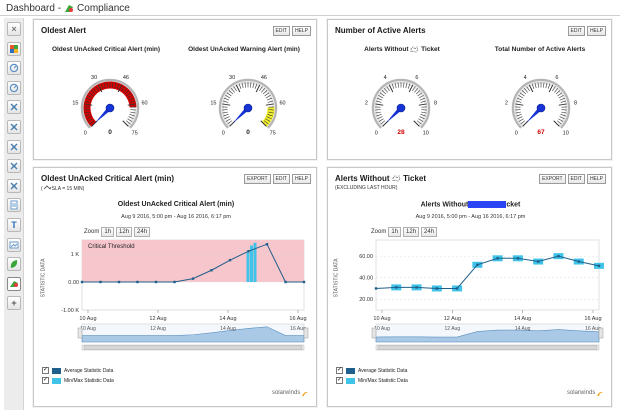 The height and width of the screenshot is (414, 620). Describe the element at coordinates (306, 333) in the screenshot. I see `navigator-handle-right` at that location.